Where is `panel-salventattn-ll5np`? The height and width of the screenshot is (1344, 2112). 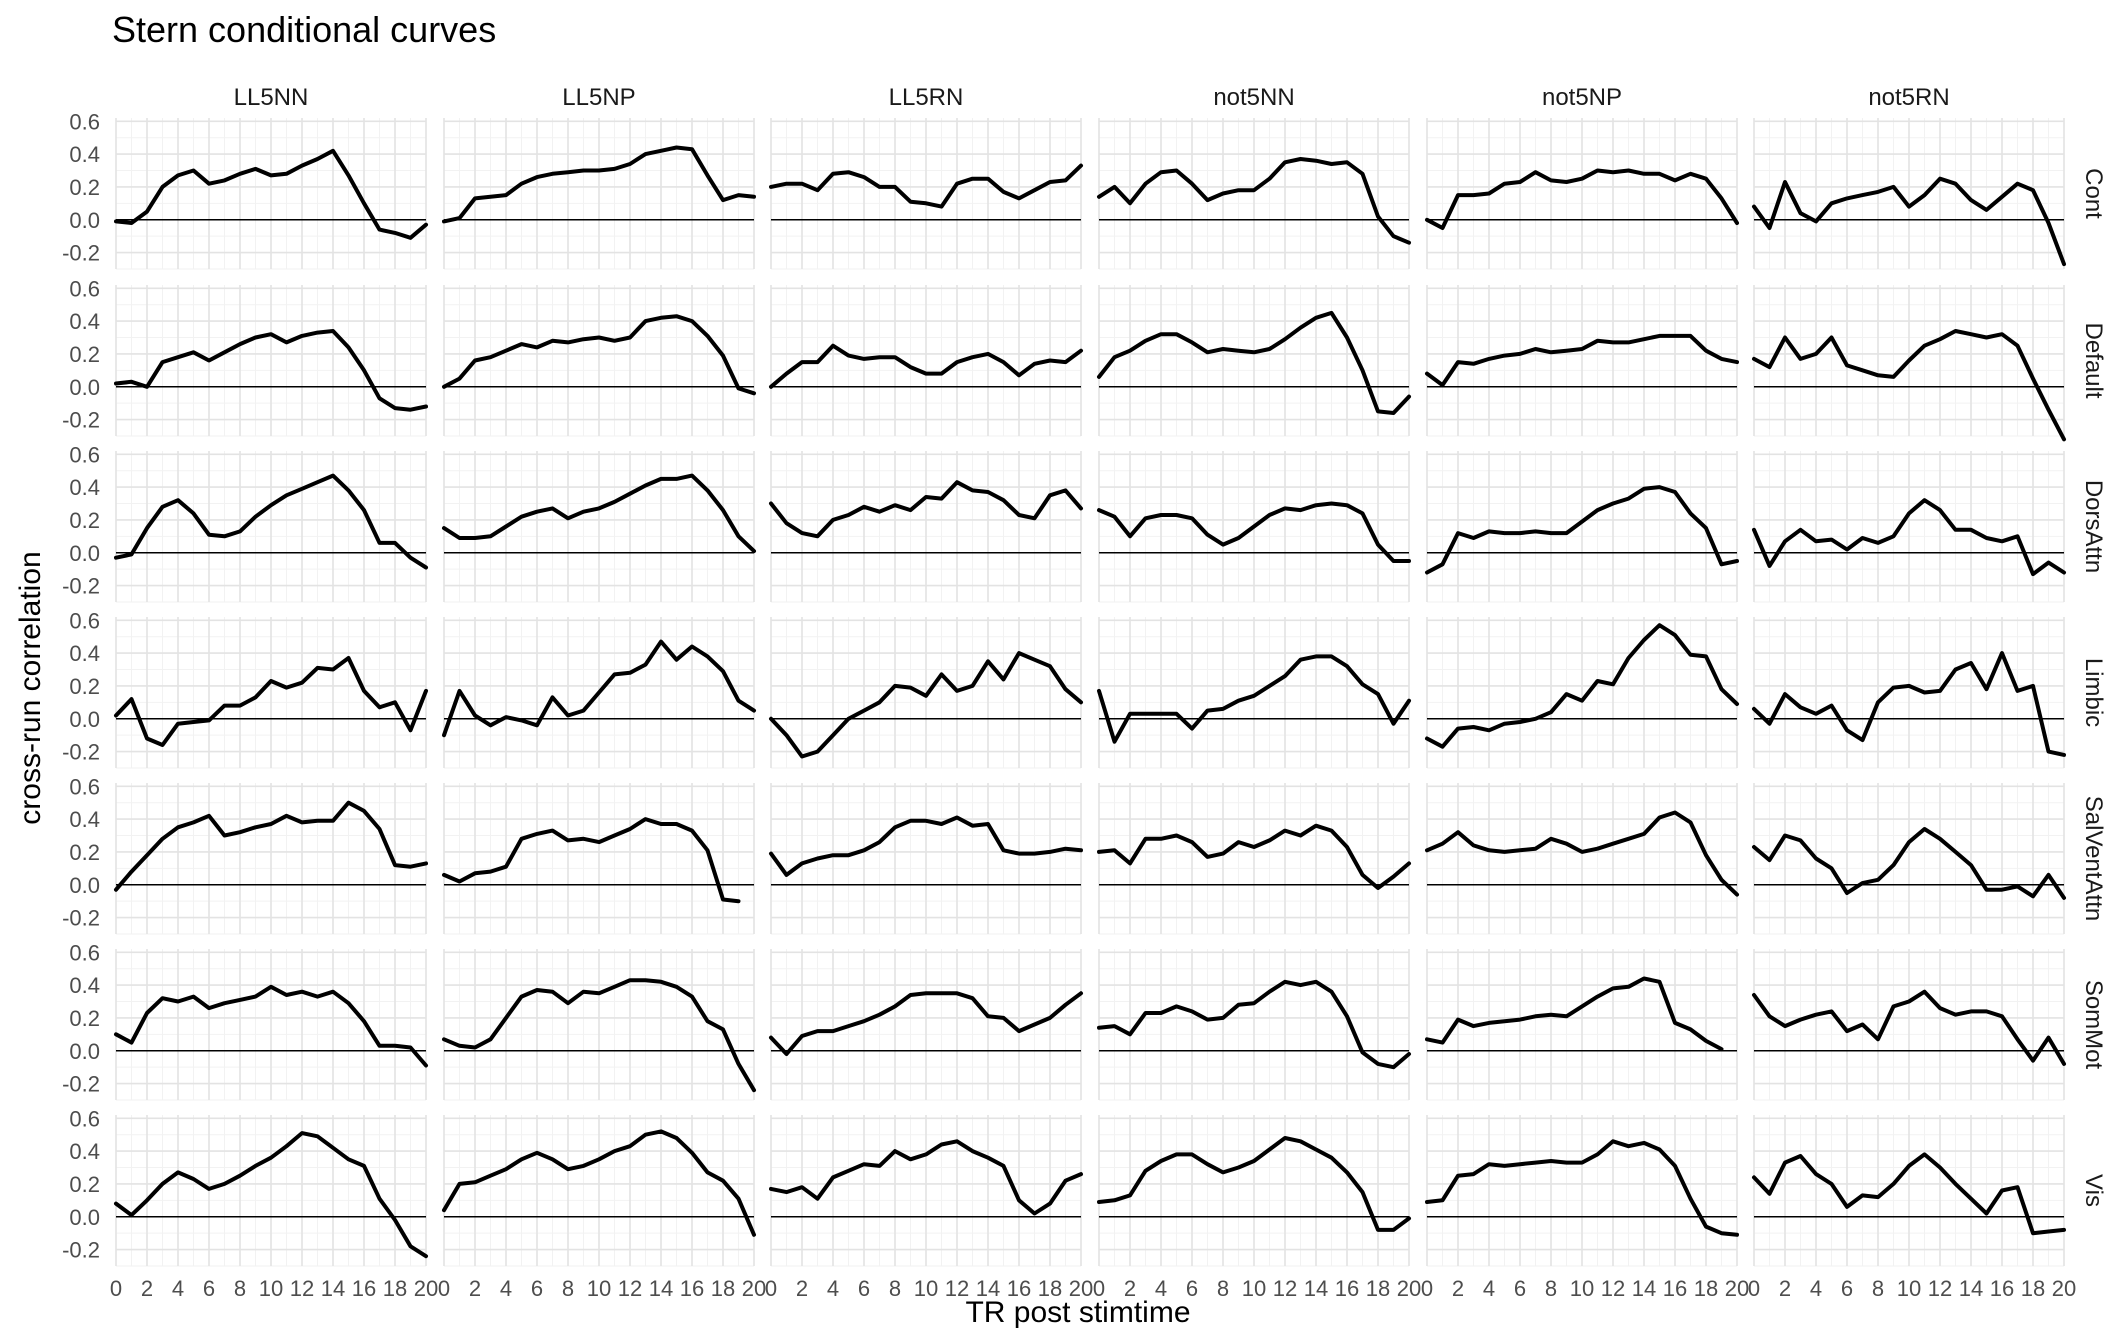 panel-salventattn-ll5np is located at coordinates (598, 859).